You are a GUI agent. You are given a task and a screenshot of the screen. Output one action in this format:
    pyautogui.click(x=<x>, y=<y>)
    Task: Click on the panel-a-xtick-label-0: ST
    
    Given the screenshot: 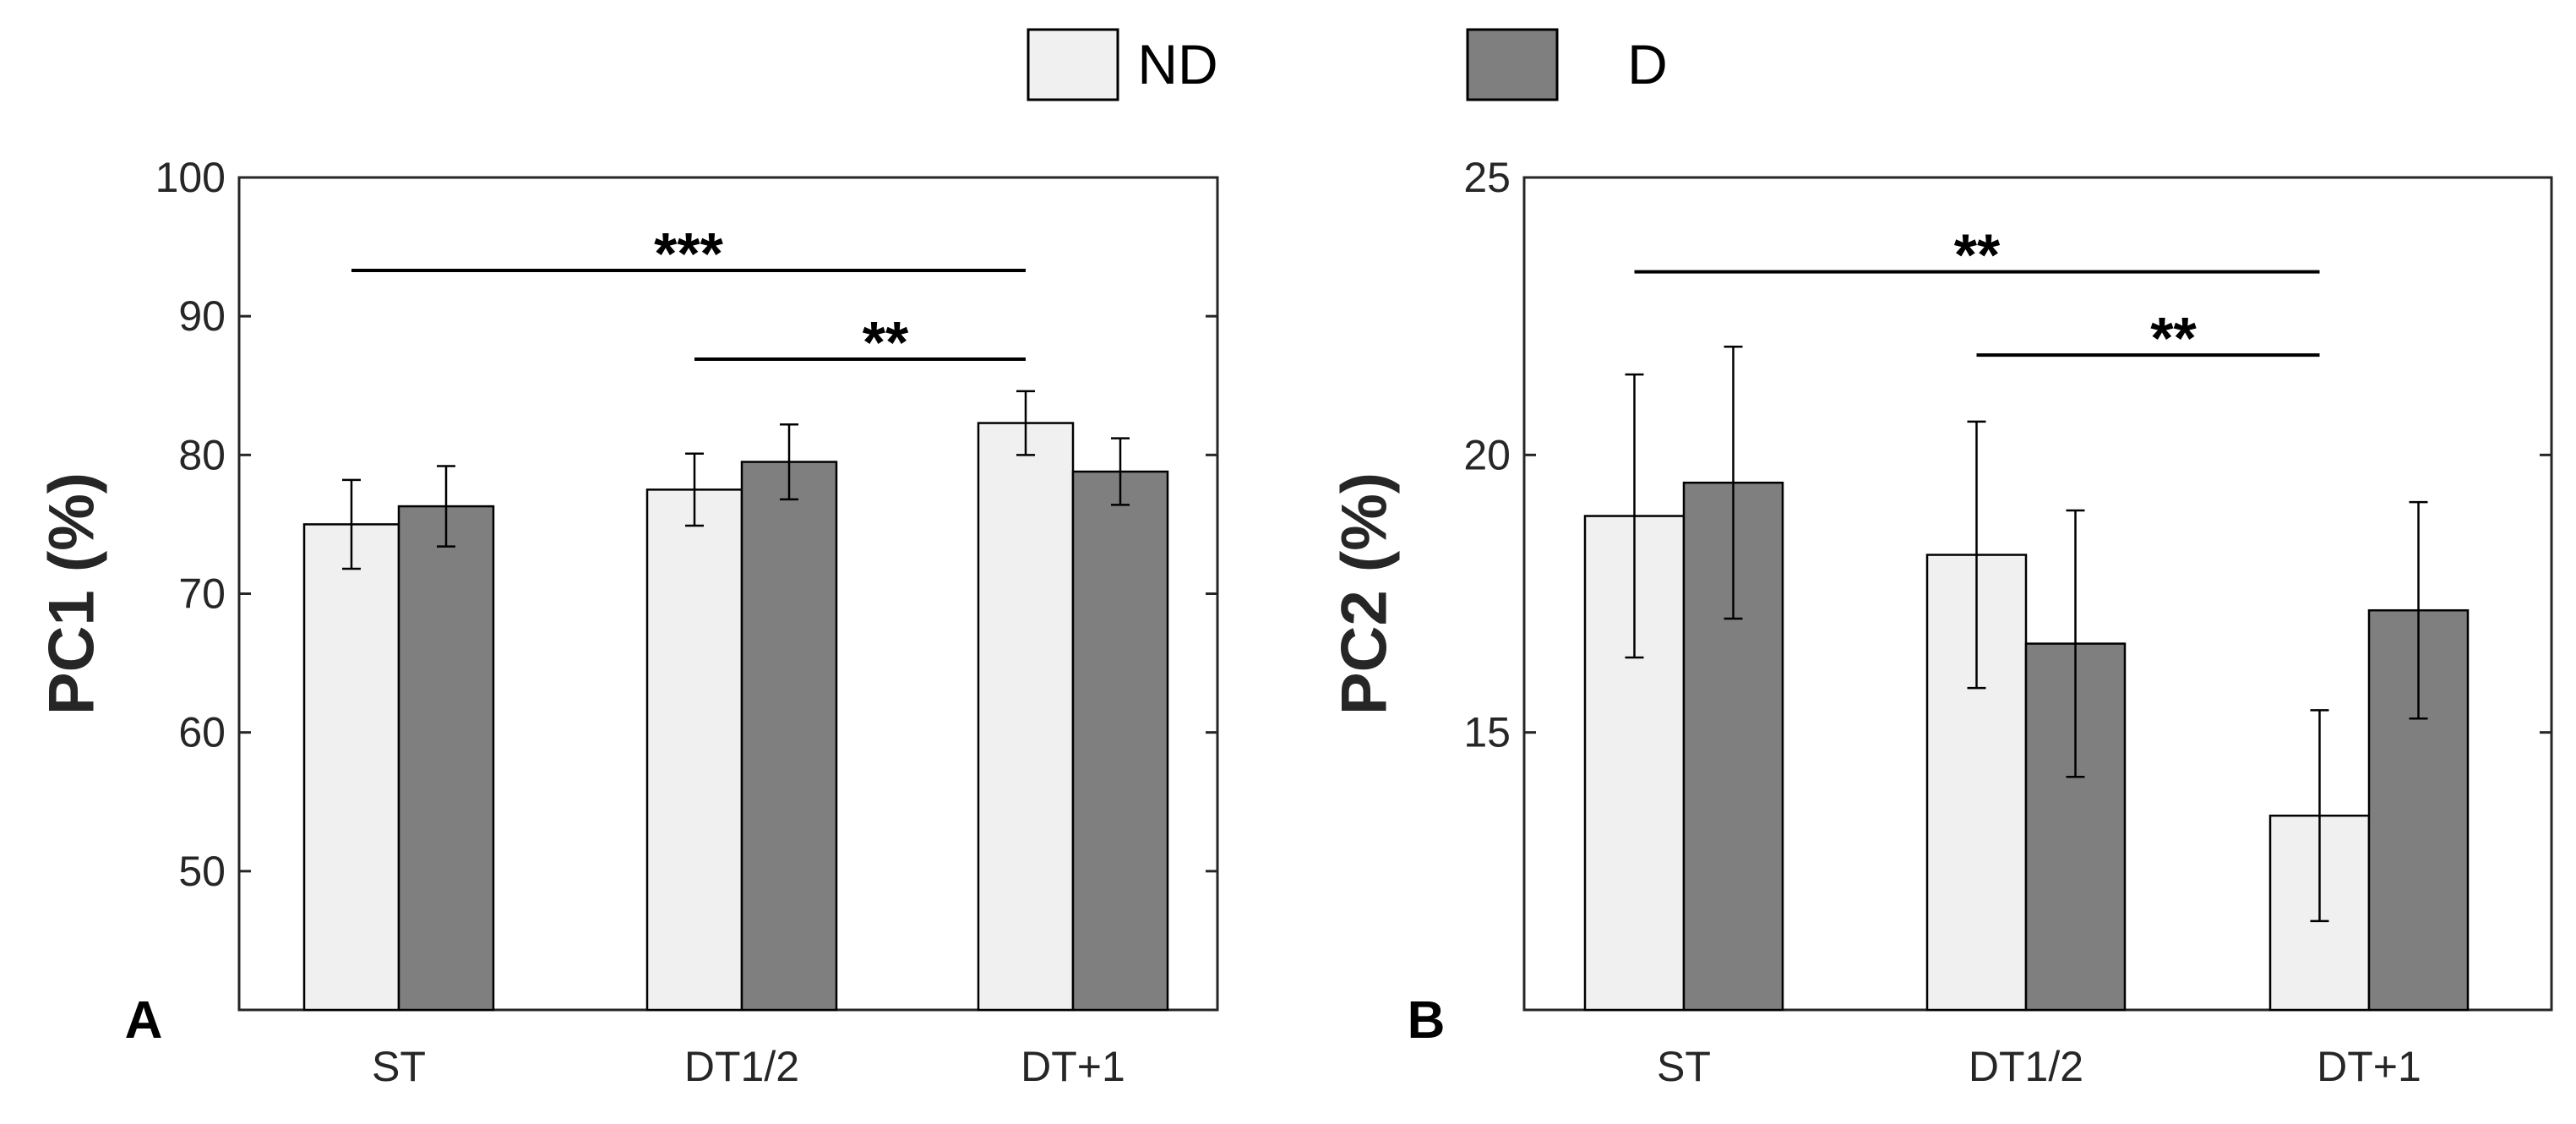 What is the action you would take?
    pyautogui.click(x=399, y=1066)
    